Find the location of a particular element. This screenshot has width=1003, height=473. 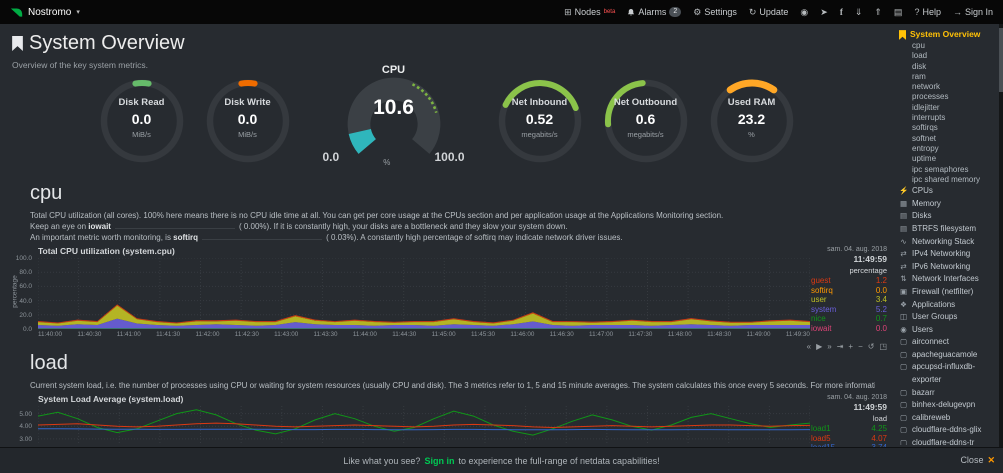

export-snapshot-icon: ⇑ is located at coordinates (878, 11).